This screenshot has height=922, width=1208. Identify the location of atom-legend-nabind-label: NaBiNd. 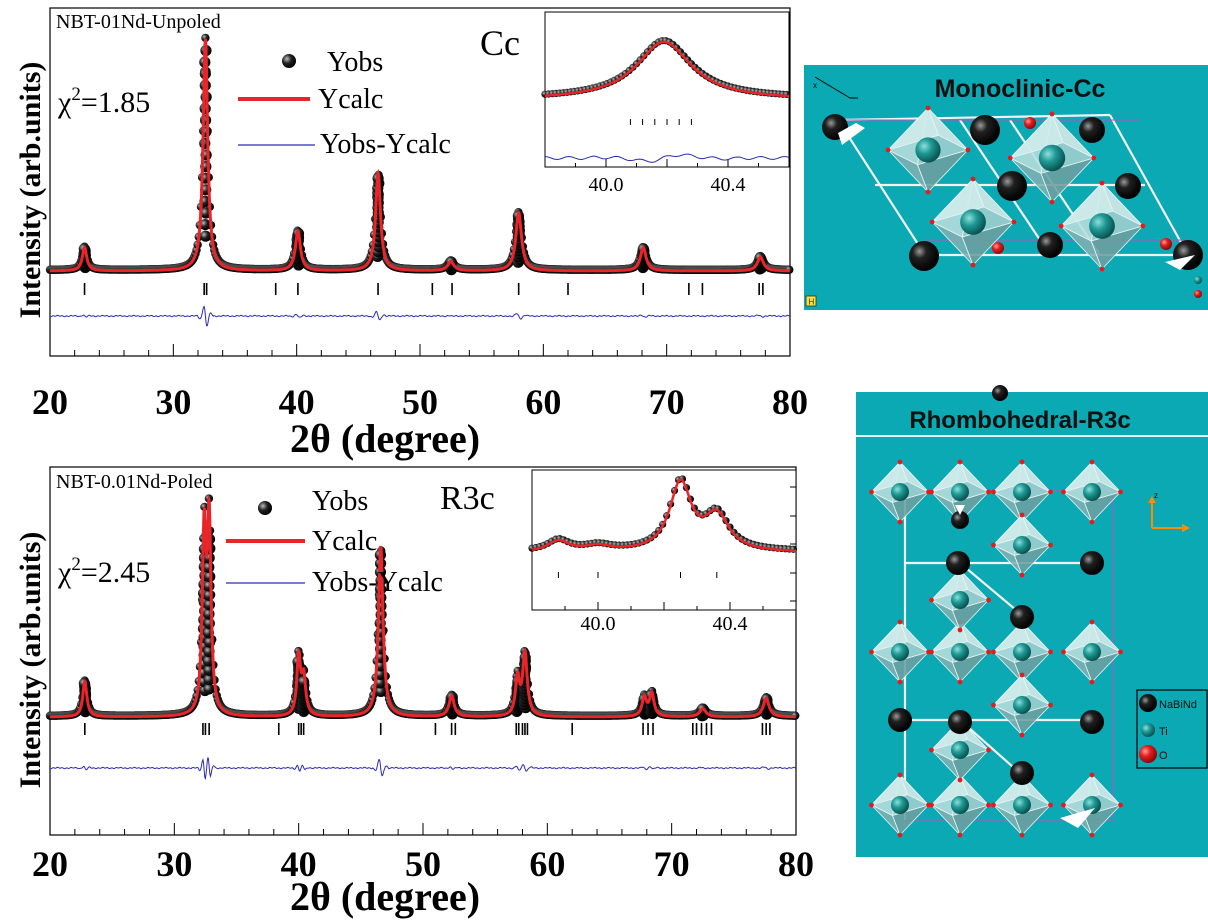
(1178, 705).